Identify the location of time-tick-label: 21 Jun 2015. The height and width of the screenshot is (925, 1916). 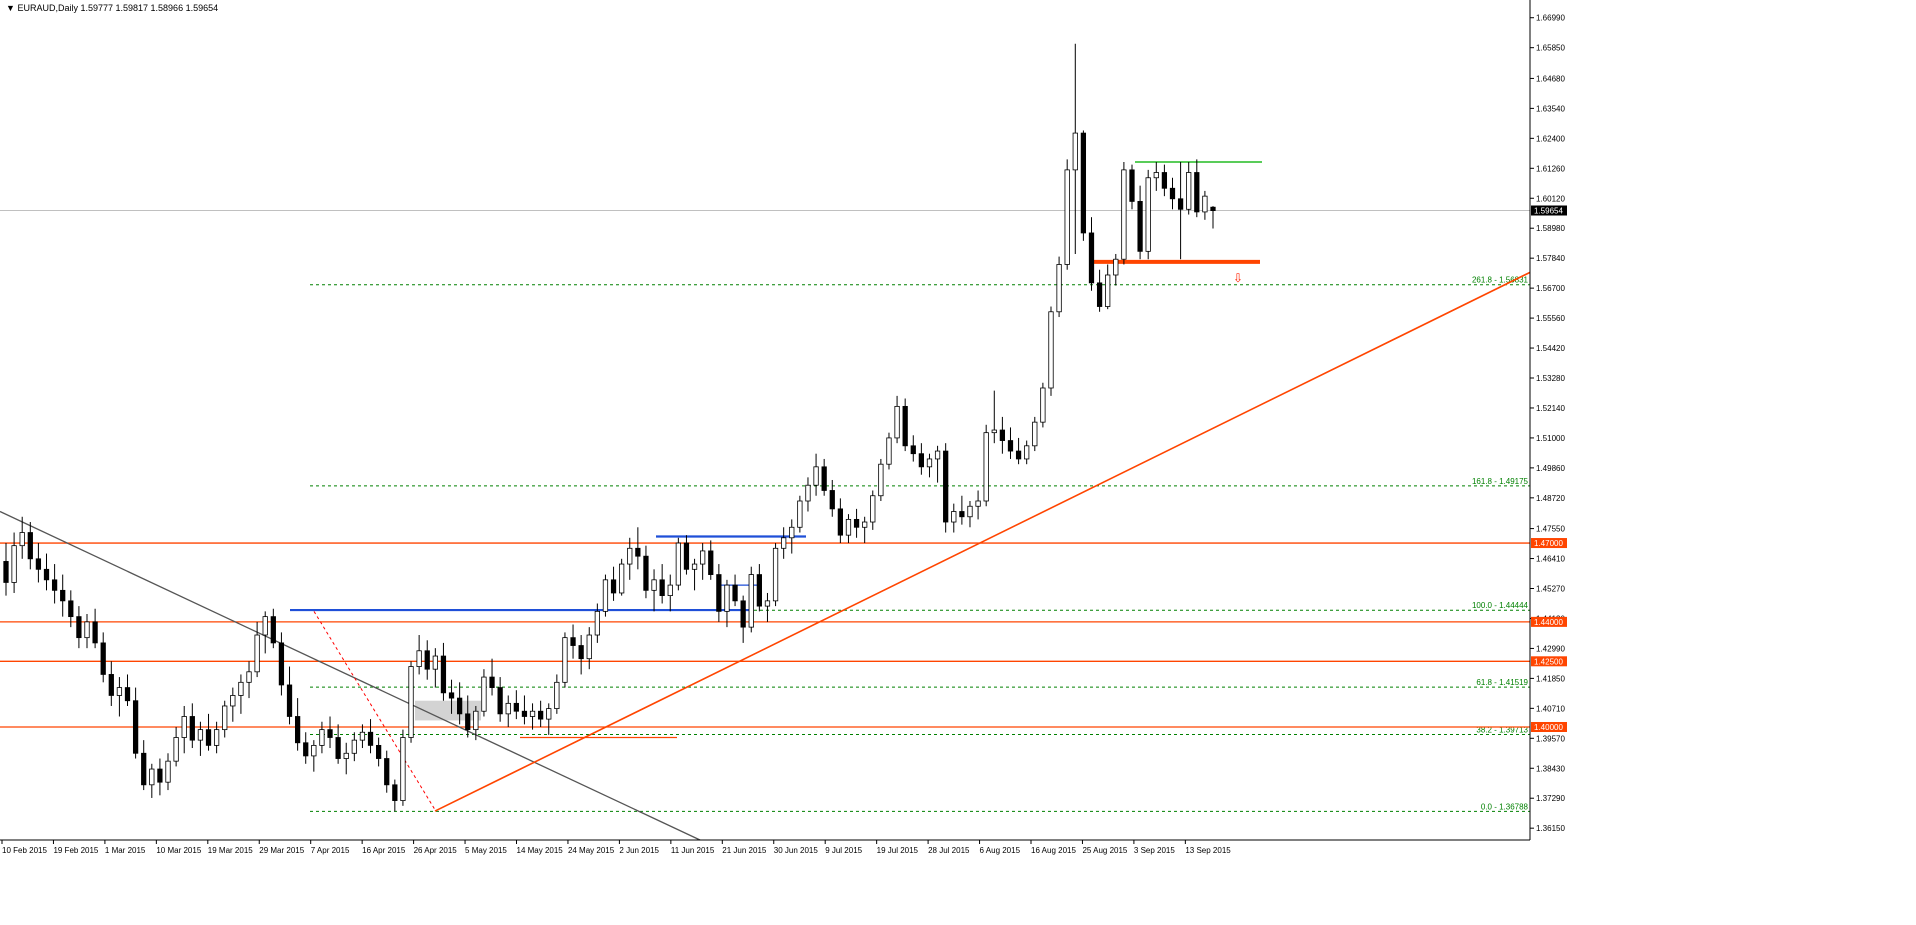
(744, 850).